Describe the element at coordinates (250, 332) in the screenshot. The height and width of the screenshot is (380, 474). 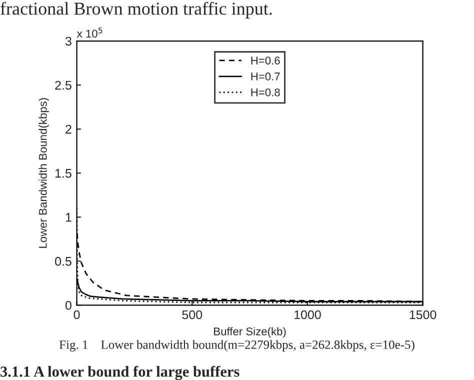
I see `x-axis-title: Buffer Size(kb)` at that location.